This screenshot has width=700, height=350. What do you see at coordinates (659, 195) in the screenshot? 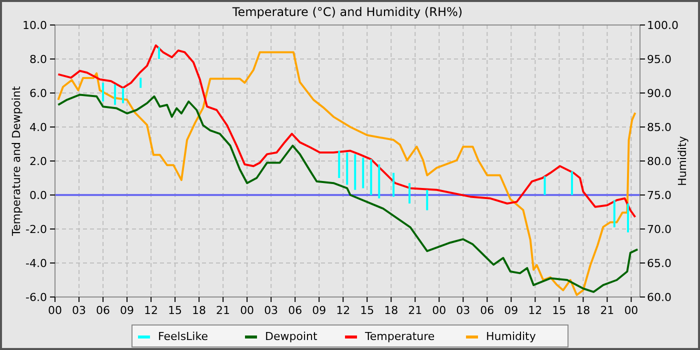
I see `y2-tick-label: 75.0` at bounding box center [659, 195].